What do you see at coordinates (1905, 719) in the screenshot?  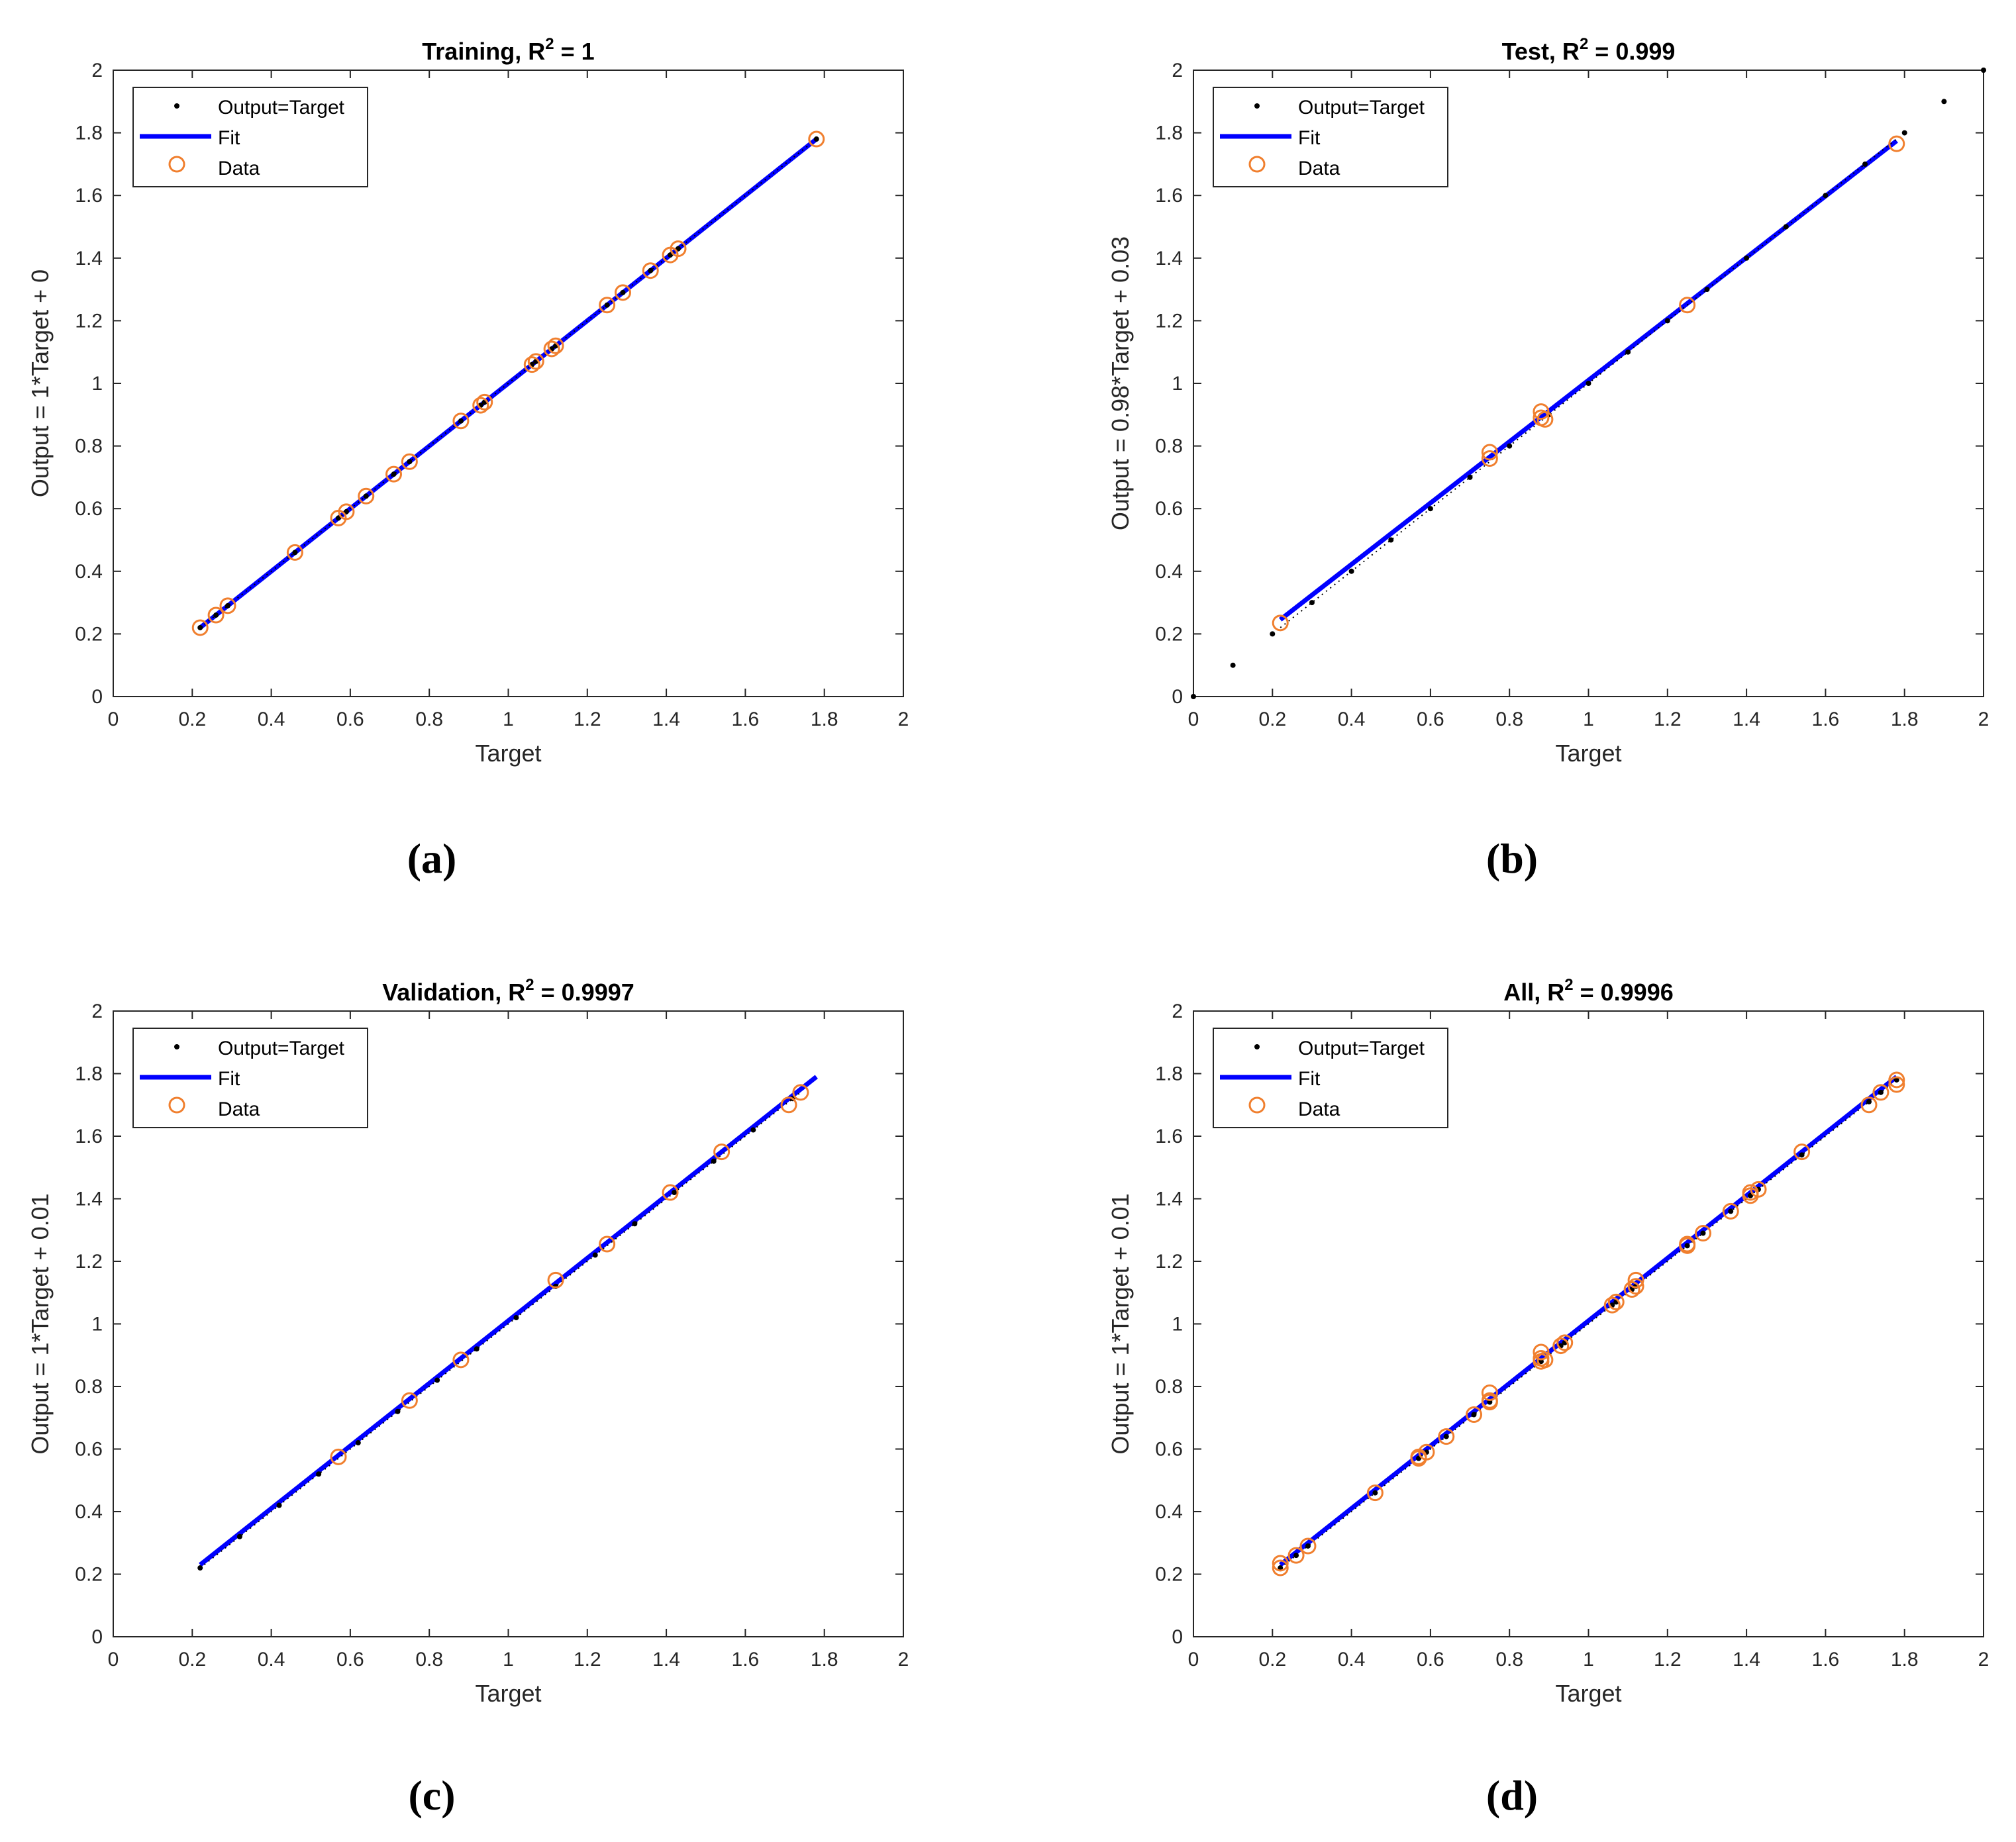 I see `x-tick-label: 1.8` at bounding box center [1905, 719].